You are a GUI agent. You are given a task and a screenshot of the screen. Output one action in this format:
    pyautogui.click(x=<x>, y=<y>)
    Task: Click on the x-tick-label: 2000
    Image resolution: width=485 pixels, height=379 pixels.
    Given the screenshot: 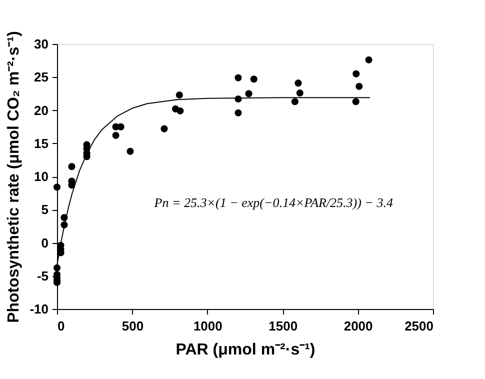 What is the action you would take?
    pyautogui.click(x=358, y=326)
    